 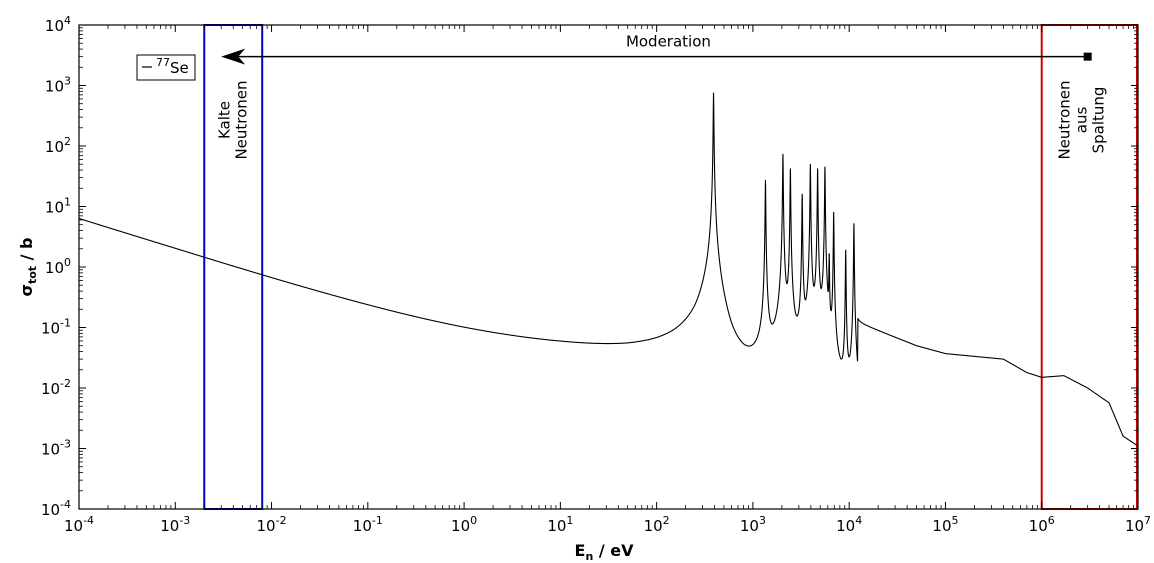 What do you see at coordinates (32, 275) in the screenshot?
I see `y-axis-title-sub: tot` at bounding box center [32, 275].